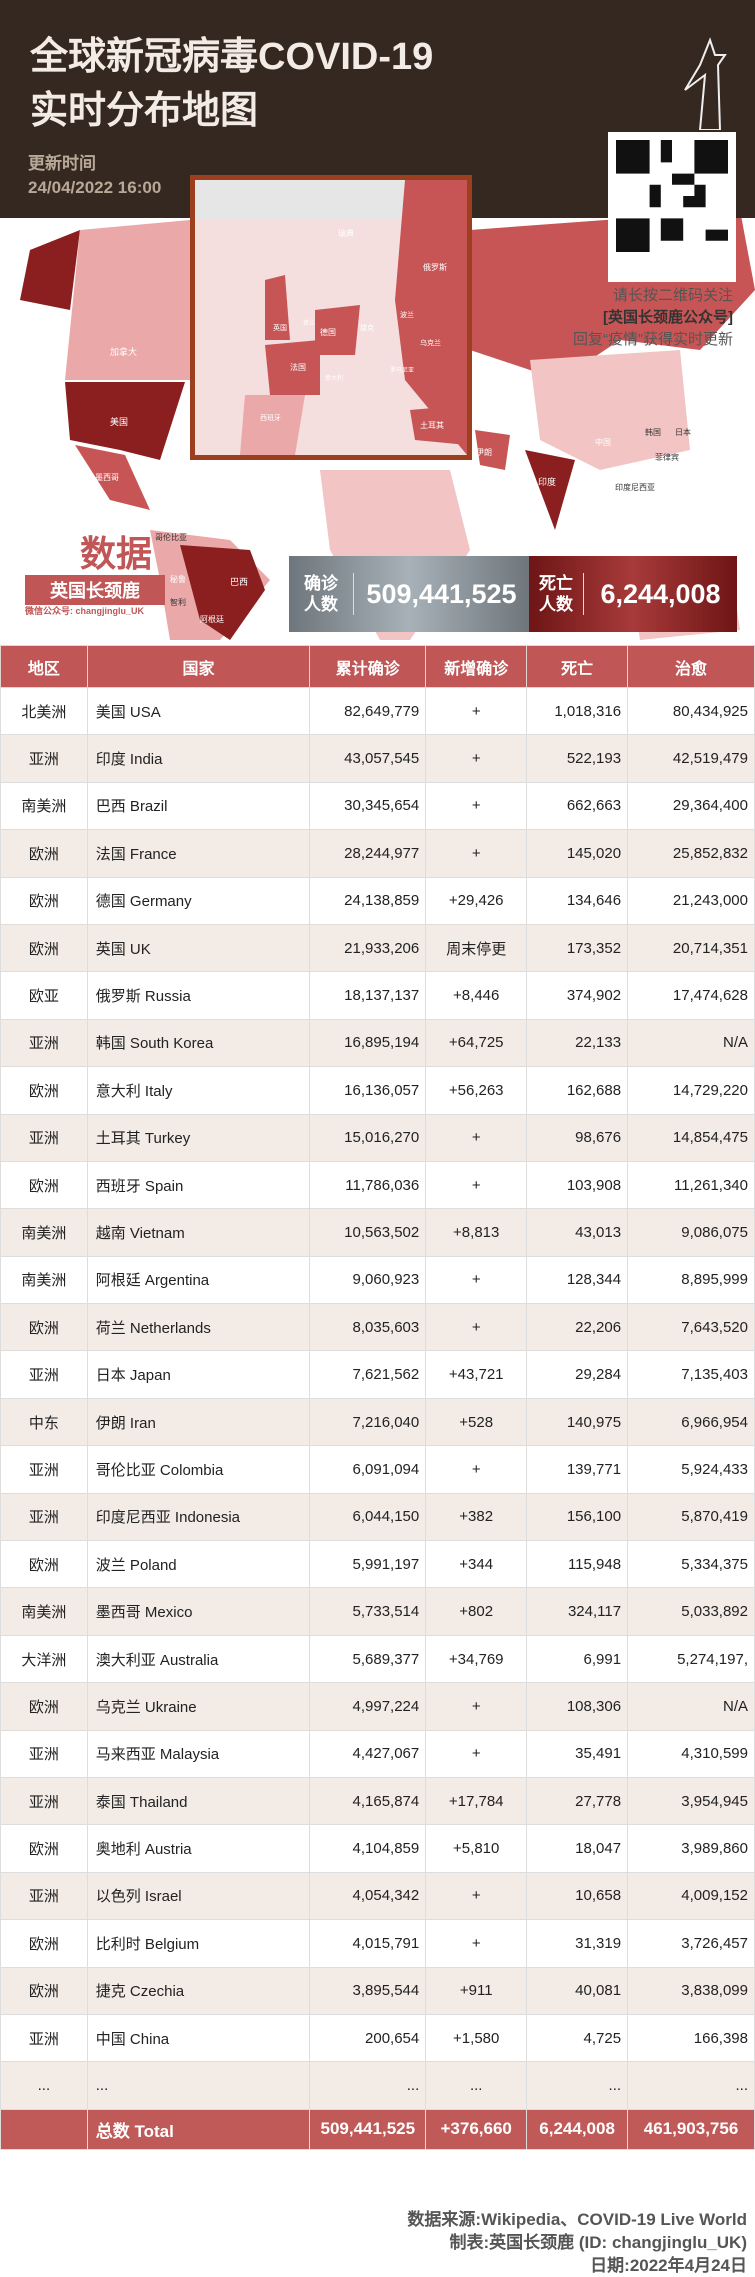  What do you see at coordinates (377, 711) in the screenshot?
I see `table-row: 北美洲 美国 USA 82,649,779 +1,018,316 80,434,925` at bounding box center [377, 711].